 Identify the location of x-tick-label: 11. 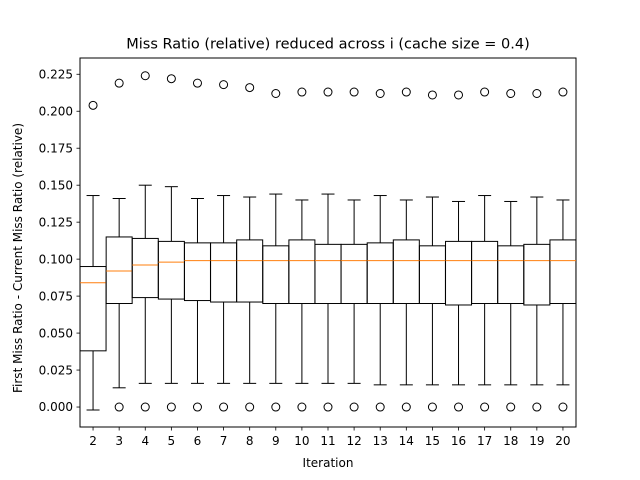
(327, 441).